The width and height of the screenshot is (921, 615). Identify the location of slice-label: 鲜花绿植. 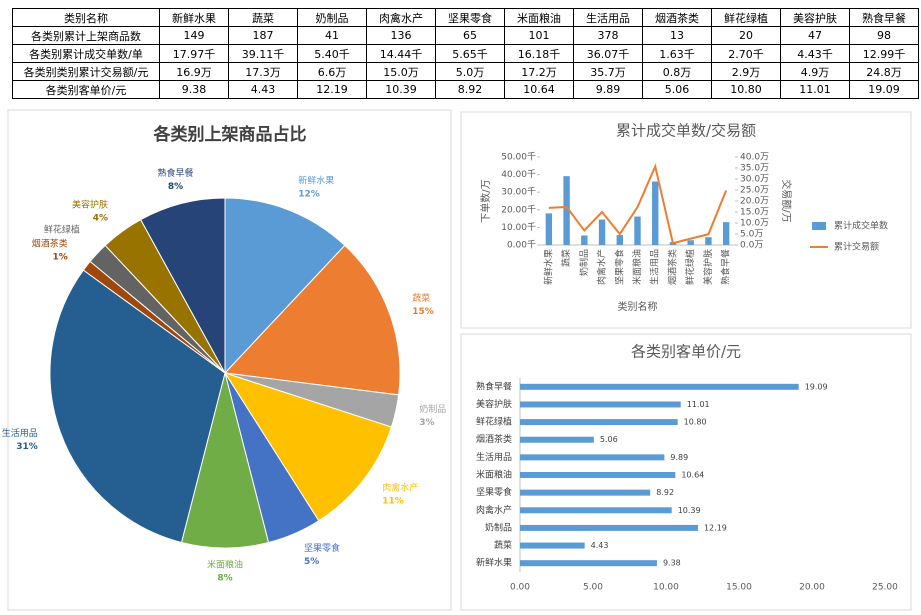
(62, 229).